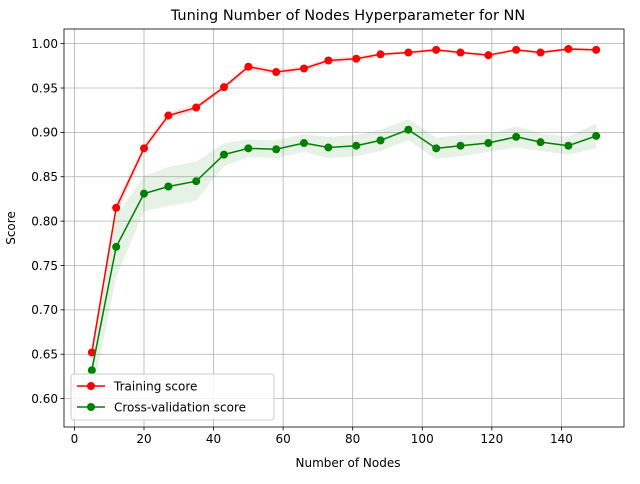  Describe the element at coordinates (143, 439) in the screenshot. I see `x-tick-label: 20` at that location.